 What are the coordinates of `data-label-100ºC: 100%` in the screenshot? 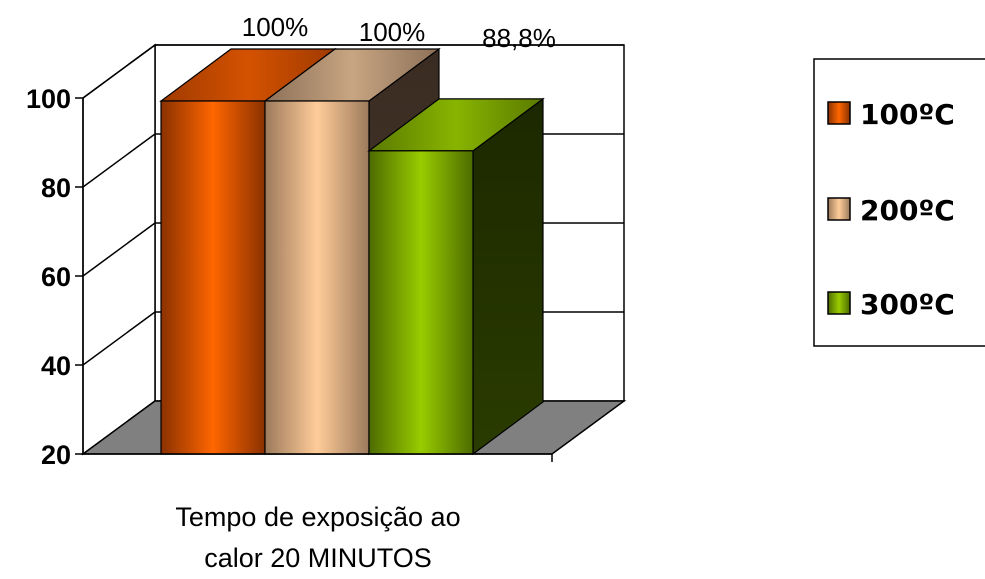 It's located at (275, 27).